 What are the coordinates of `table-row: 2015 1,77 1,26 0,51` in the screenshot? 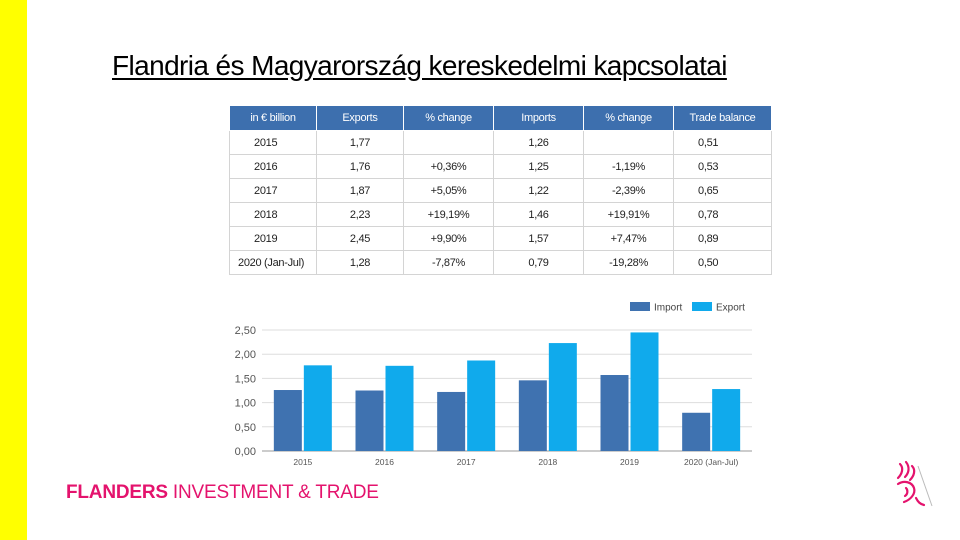 It's located at (500, 142).